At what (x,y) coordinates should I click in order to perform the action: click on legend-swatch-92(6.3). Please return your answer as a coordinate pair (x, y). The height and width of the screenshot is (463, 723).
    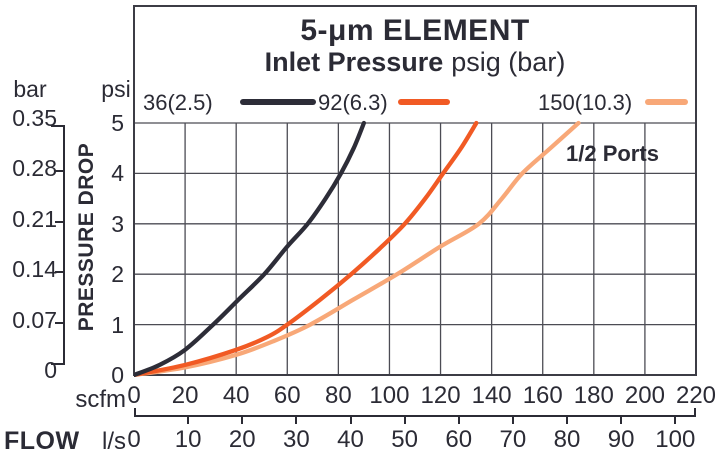
    Looking at the image, I should click on (424, 102).